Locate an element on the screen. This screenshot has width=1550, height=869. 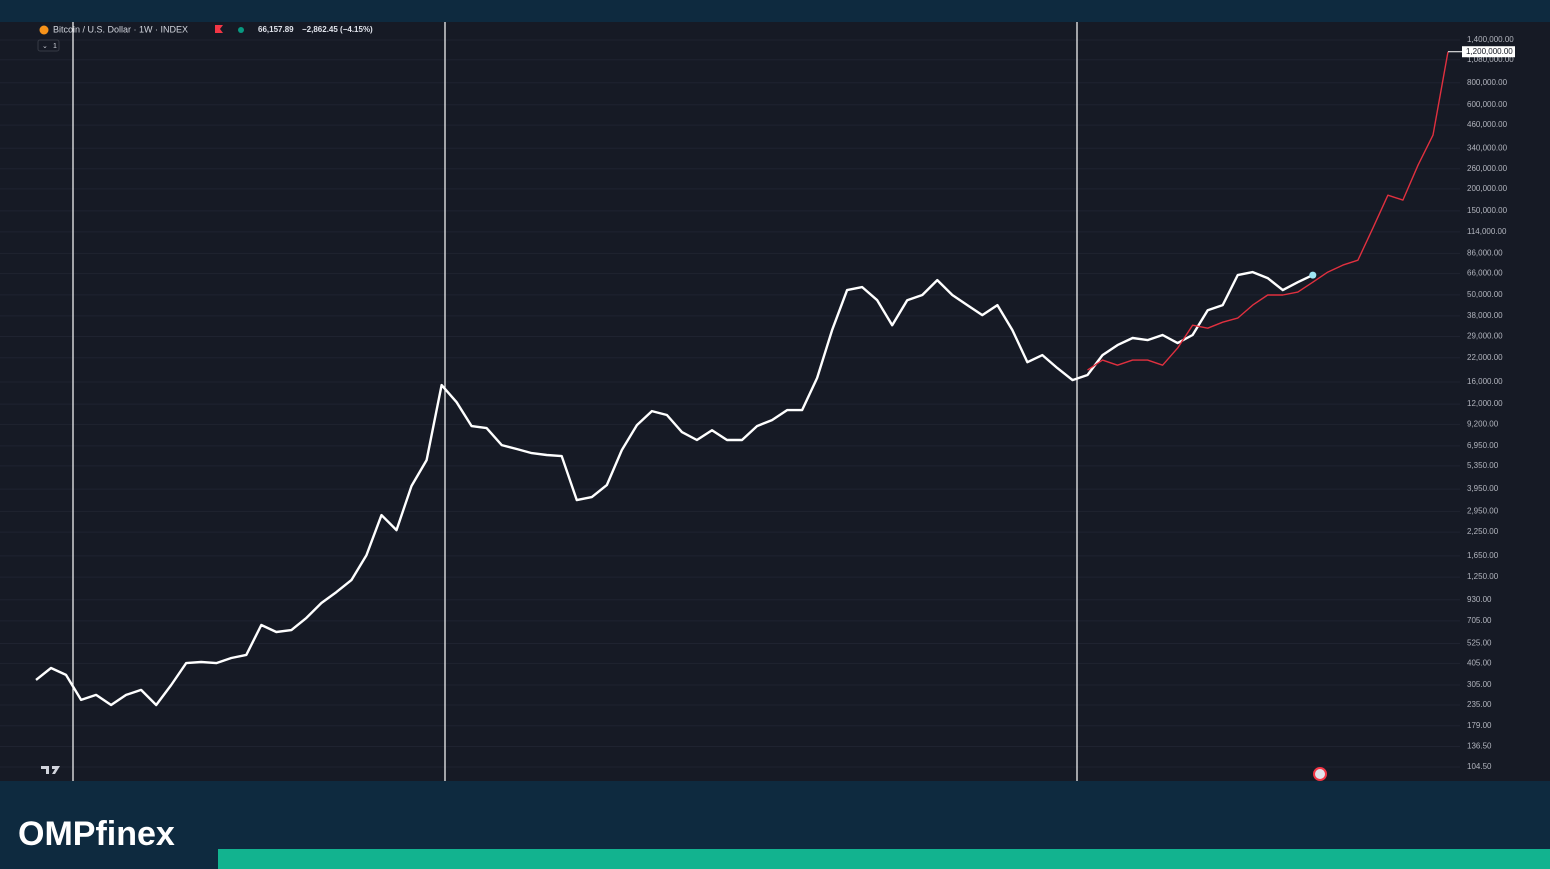
y-tick-label: 22,000.00 is located at coordinates (1485, 357).